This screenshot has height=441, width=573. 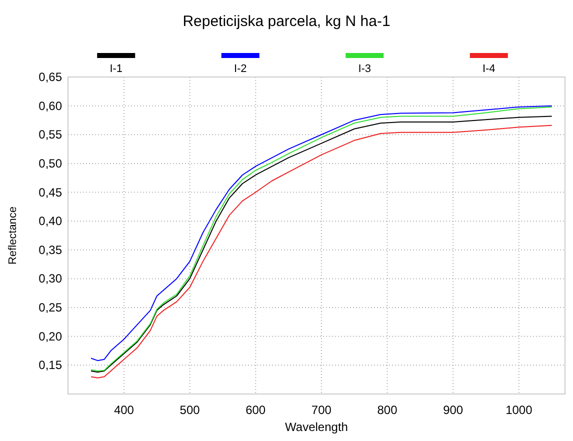 What do you see at coordinates (321, 410) in the screenshot?
I see `x-tick-label: 700` at bounding box center [321, 410].